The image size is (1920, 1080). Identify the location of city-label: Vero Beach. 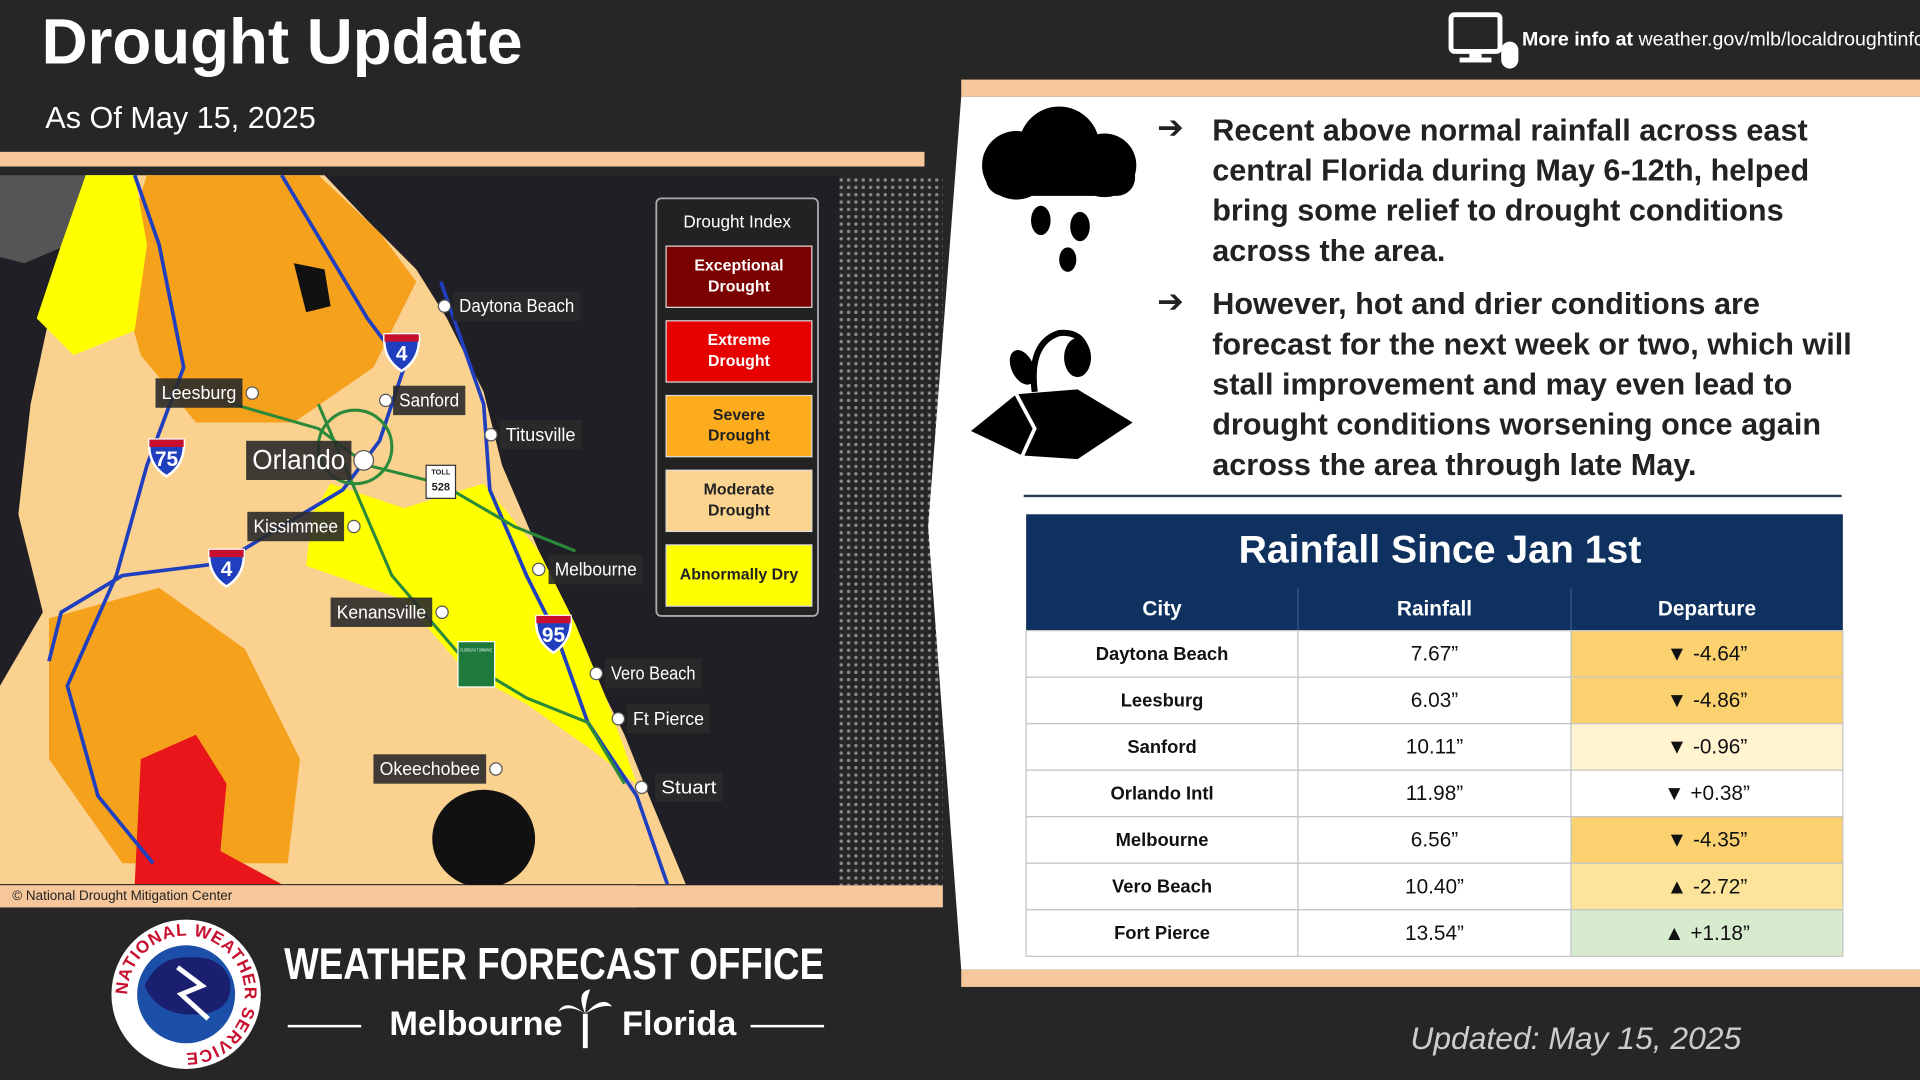
(653, 673).